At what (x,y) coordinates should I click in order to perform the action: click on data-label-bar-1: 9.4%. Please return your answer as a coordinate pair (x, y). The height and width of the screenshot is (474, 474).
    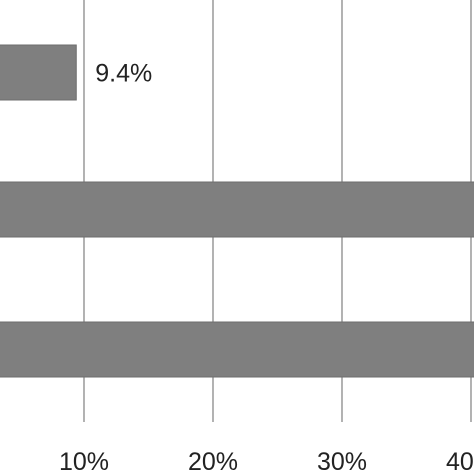
    Looking at the image, I should click on (123, 74).